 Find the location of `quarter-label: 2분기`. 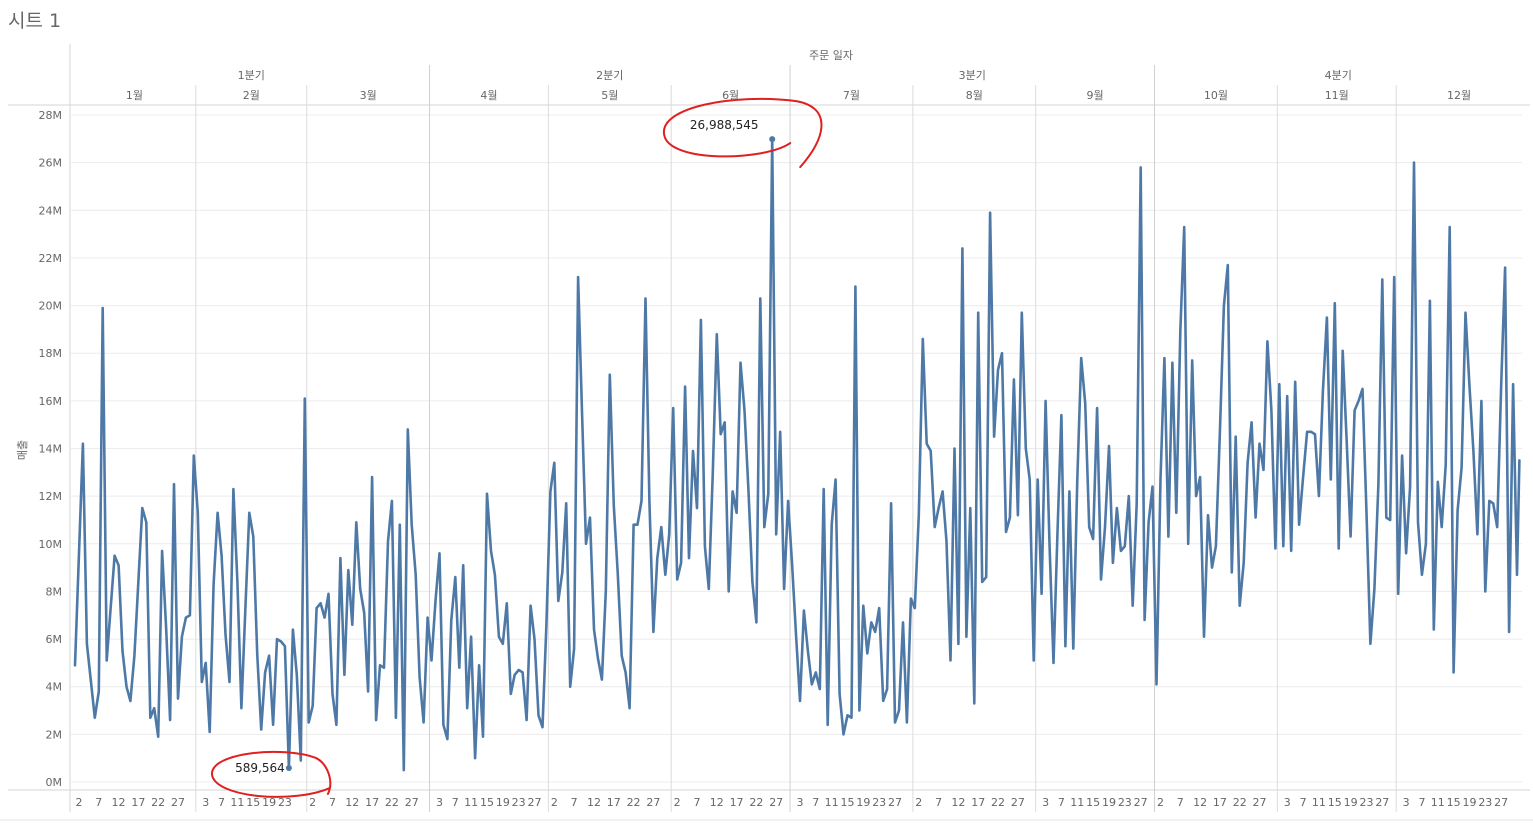

quarter-label: 2분기 is located at coordinates (609, 75).